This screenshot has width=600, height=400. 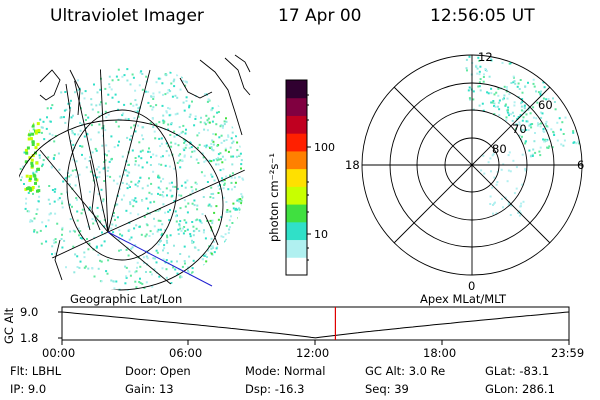 What do you see at coordinates (312, 353) in the screenshot?
I see `time-tick-1200: 12:00` at bounding box center [312, 353].